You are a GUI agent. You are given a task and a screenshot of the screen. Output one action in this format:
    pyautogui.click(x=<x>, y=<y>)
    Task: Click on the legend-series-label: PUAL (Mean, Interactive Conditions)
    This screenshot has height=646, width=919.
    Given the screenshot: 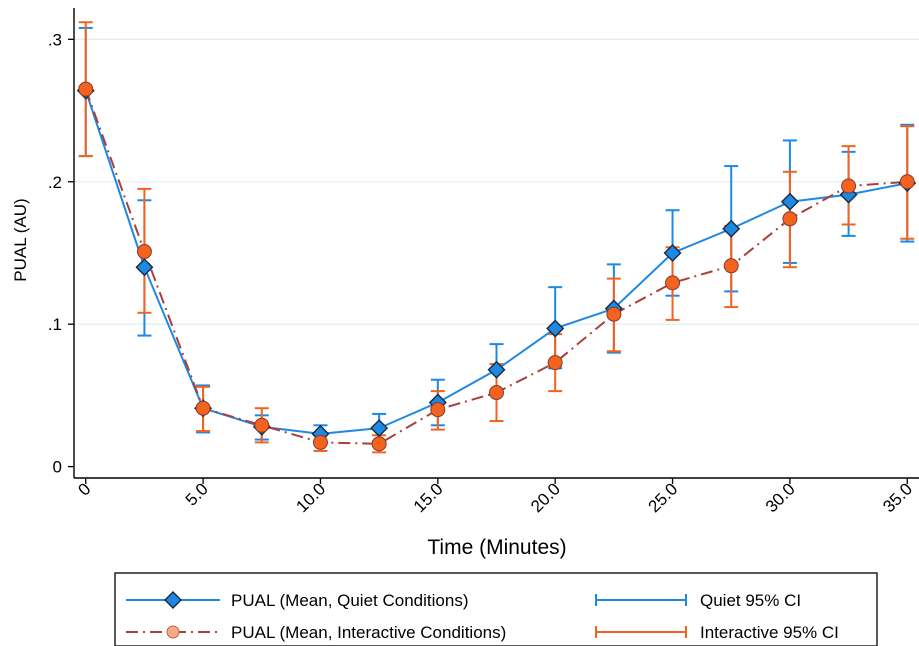 What is the action you would take?
    pyautogui.click(x=368, y=632)
    